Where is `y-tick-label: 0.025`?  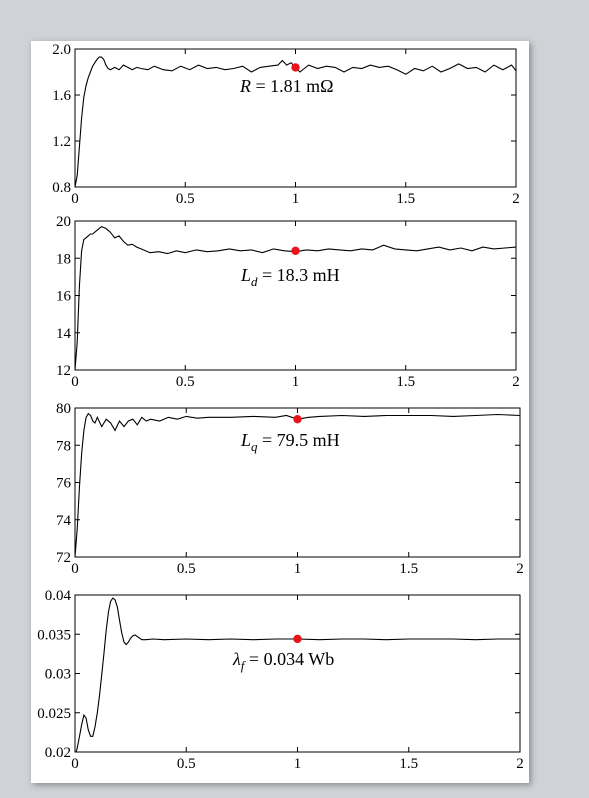
y-tick-label: 0.025 is located at coordinates (54, 714).